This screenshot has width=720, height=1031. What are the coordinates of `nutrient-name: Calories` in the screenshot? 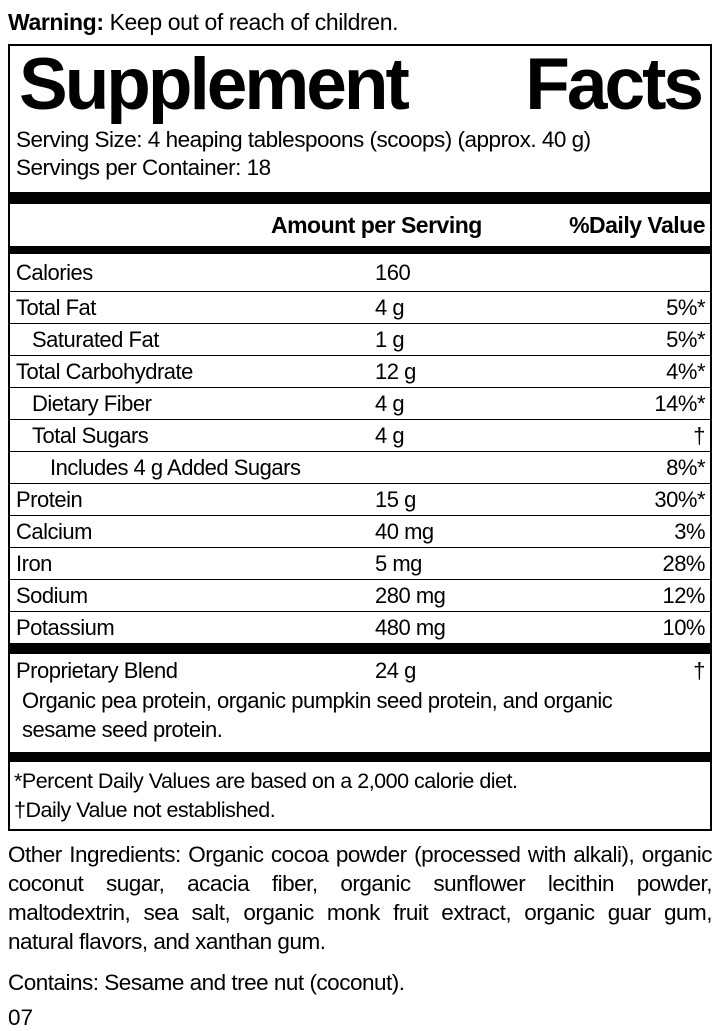 It's located at (54, 272).